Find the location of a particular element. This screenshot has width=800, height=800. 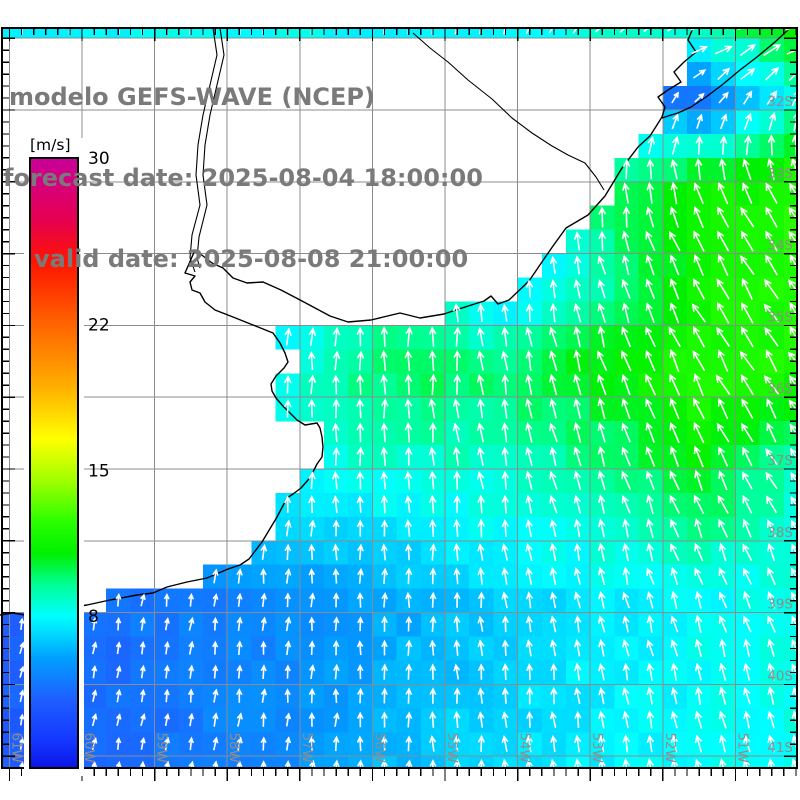

lon-tick-label: 51W is located at coordinates (742, 747).